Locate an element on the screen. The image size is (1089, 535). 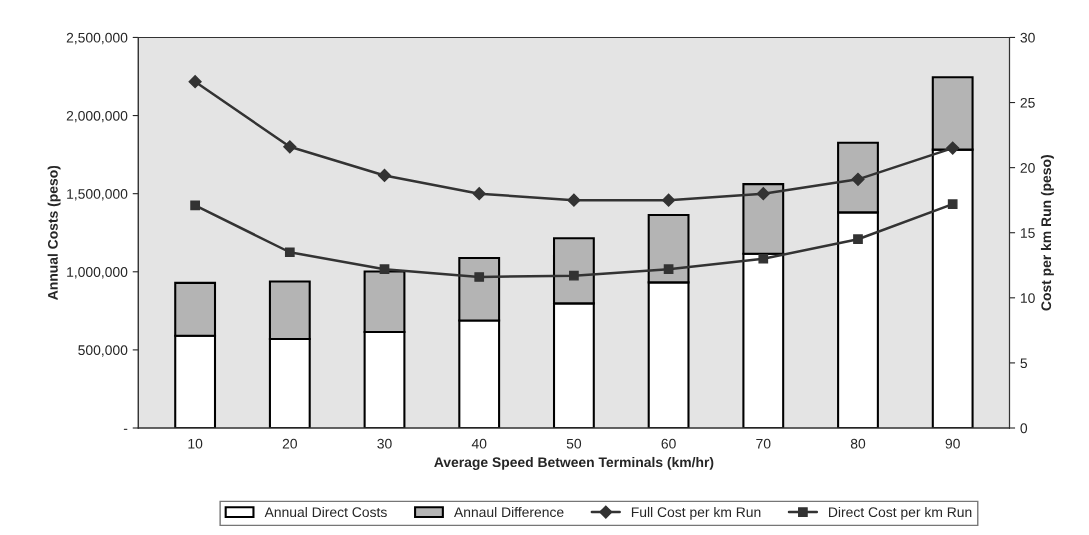
x-tick-label: 90 is located at coordinates (952, 443).